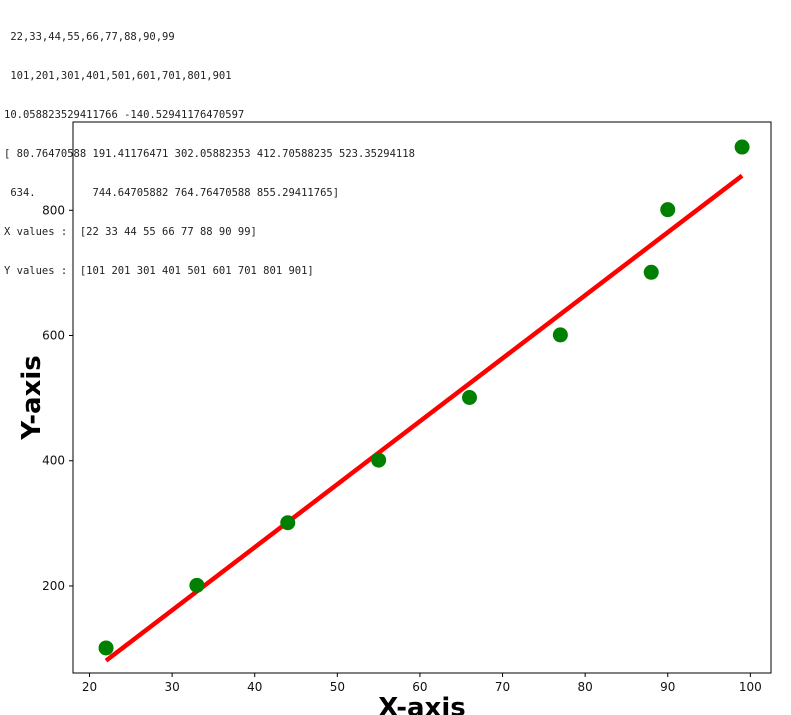 The height and width of the screenshot is (715, 791). Describe the element at coordinates (118, 76) in the screenshot. I see `console-line: 101,201,301,401,501,601,701,801,901` at that location.